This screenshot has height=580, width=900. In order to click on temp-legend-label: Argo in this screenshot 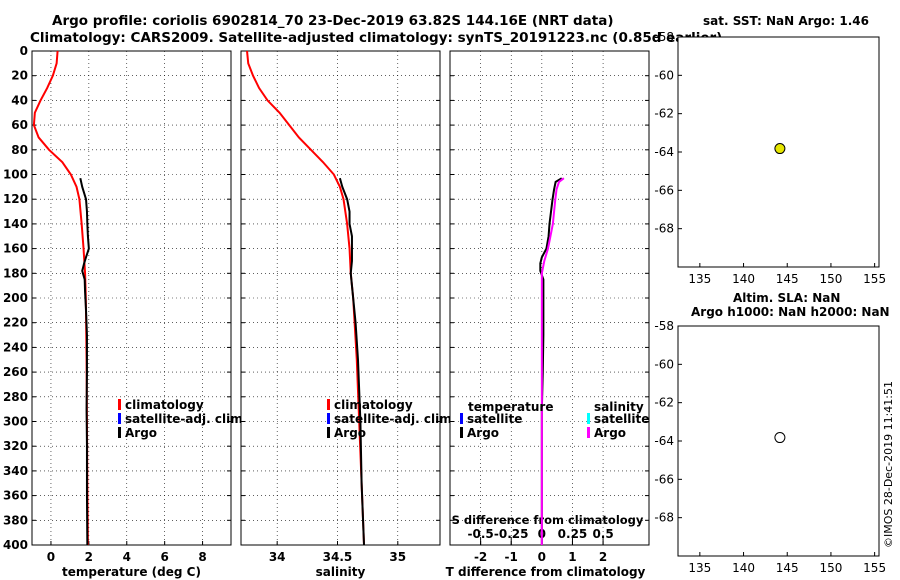, I will do `click(141, 433)`.